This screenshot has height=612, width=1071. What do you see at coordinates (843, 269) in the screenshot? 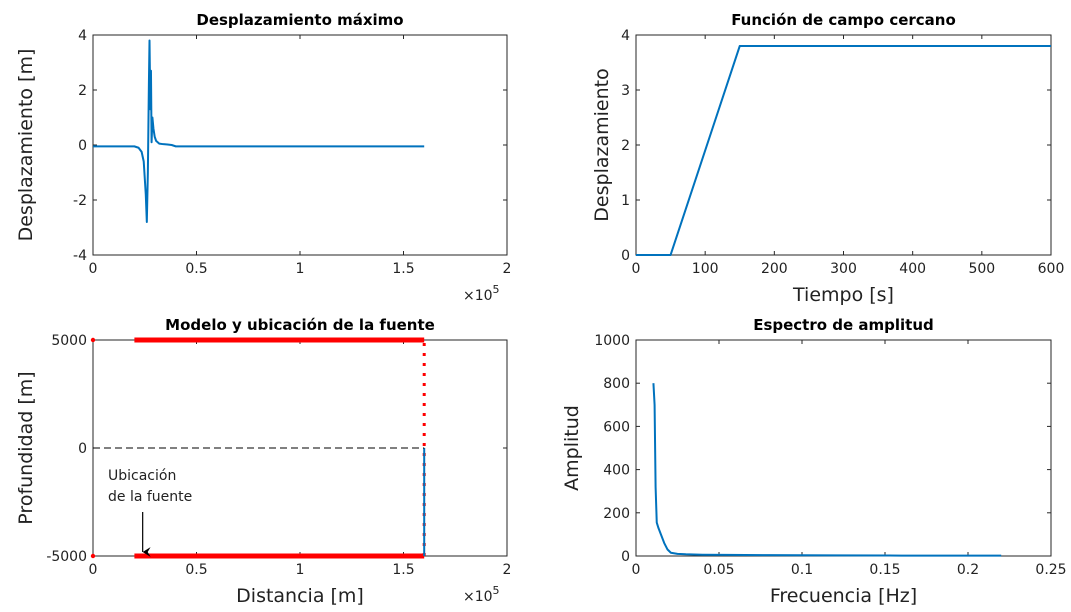
I see `x-tick-label: 300` at bounding box center [843, 269].